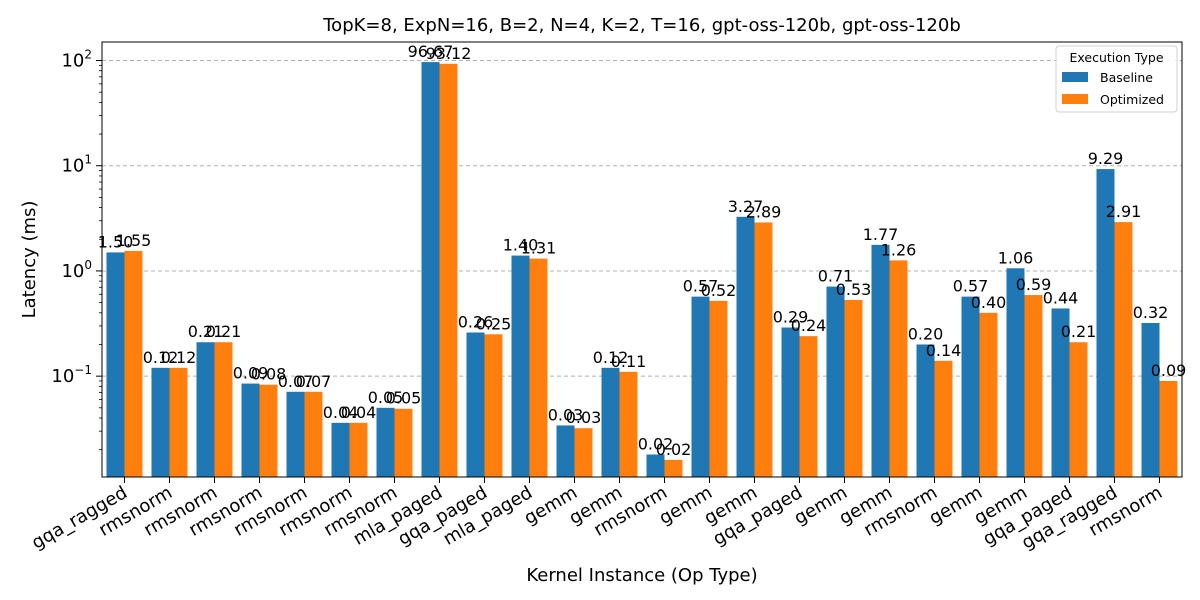 The image size is (1200, 600). What do you see at coordinates (296, 381) in the screenshot?
I see `bar-label-baseline-4: 0.07` at bounding box center [296, 381].